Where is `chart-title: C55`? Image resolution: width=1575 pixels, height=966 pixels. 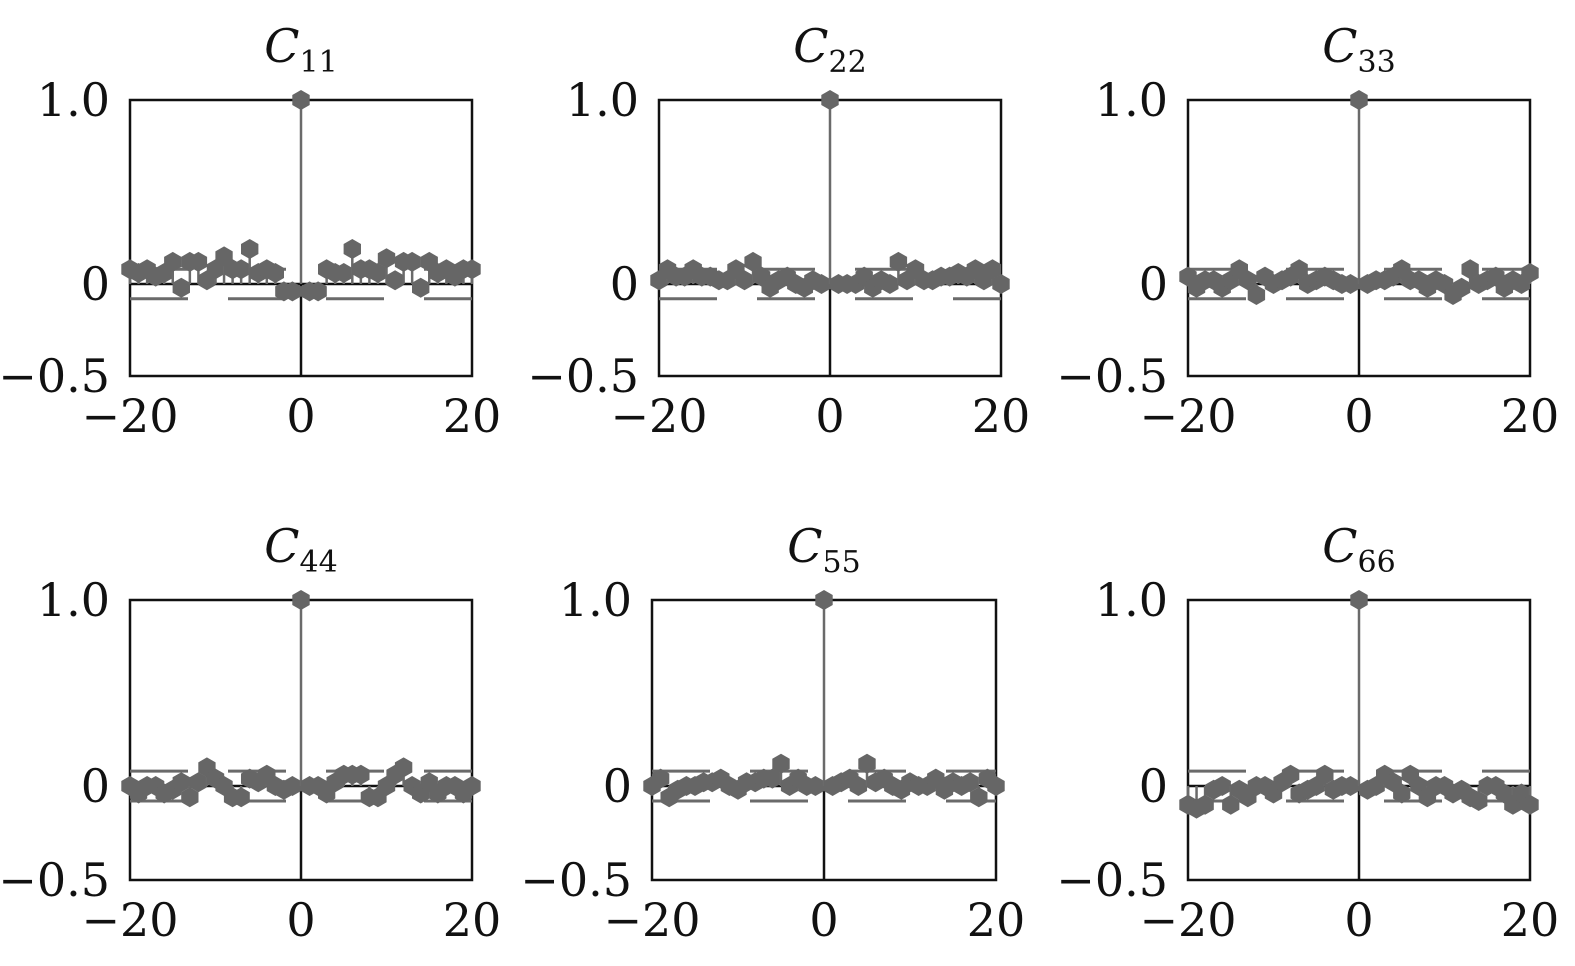
chart-title: C55 is located at coordinates (823, 549).